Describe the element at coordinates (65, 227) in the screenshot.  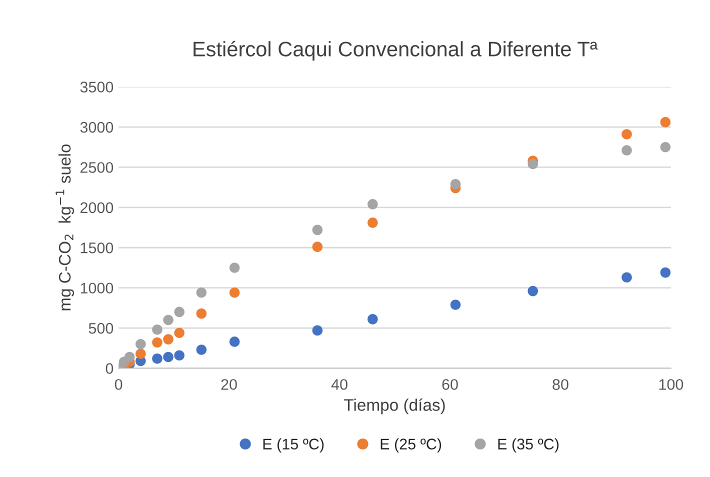
I see `y-axis-title: mg C-CO$_{2}$ kg$^{−1}$ suelo` at that location.